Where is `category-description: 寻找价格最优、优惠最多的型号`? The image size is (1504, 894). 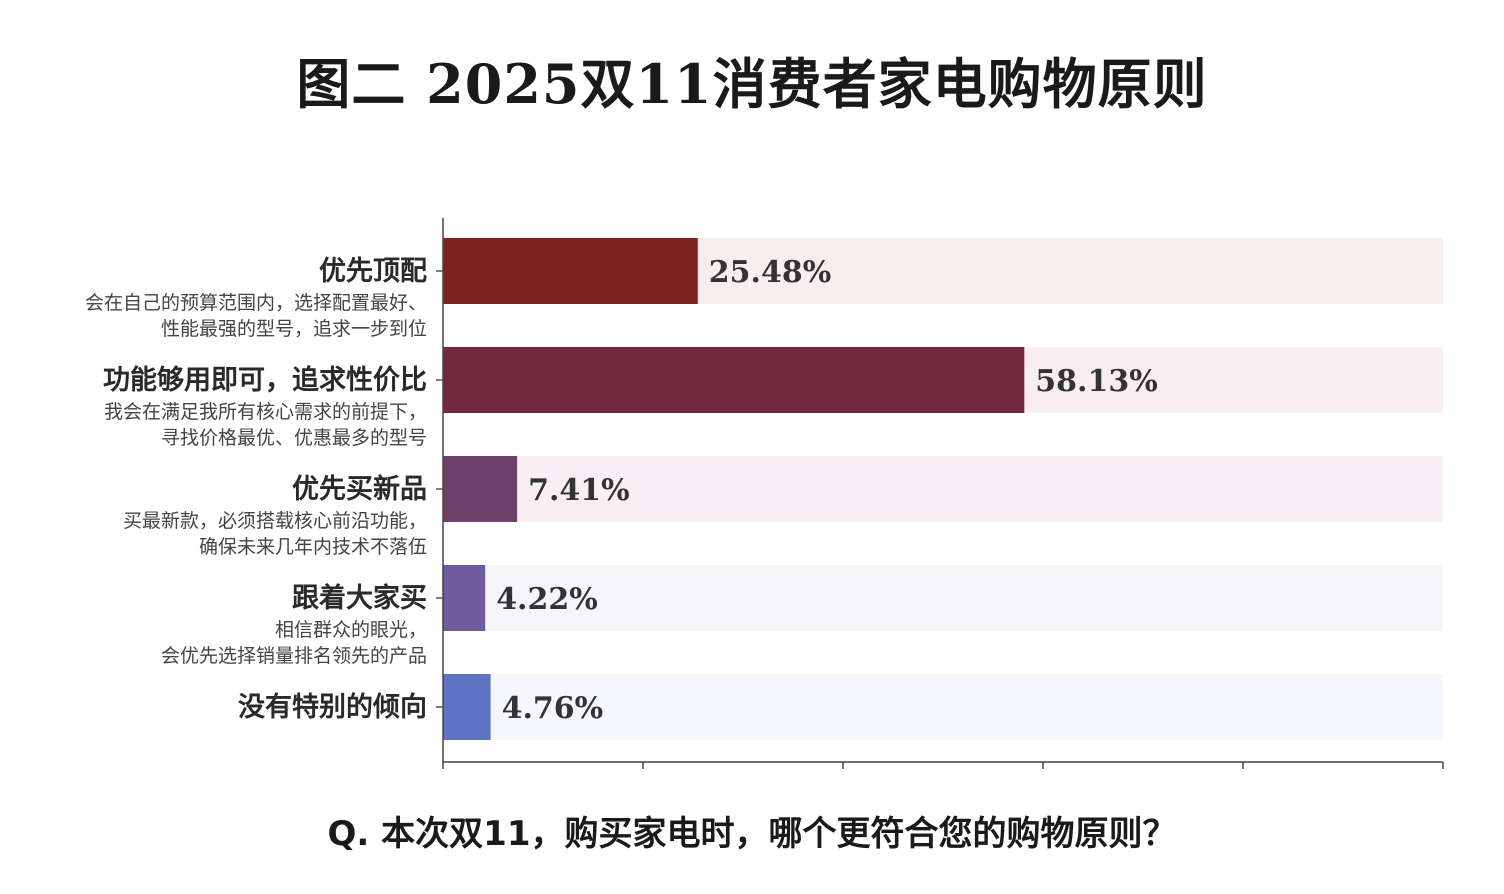
category-description: 寻找价格最优、优惠最多的型号 is located at coordinates (294, 438).